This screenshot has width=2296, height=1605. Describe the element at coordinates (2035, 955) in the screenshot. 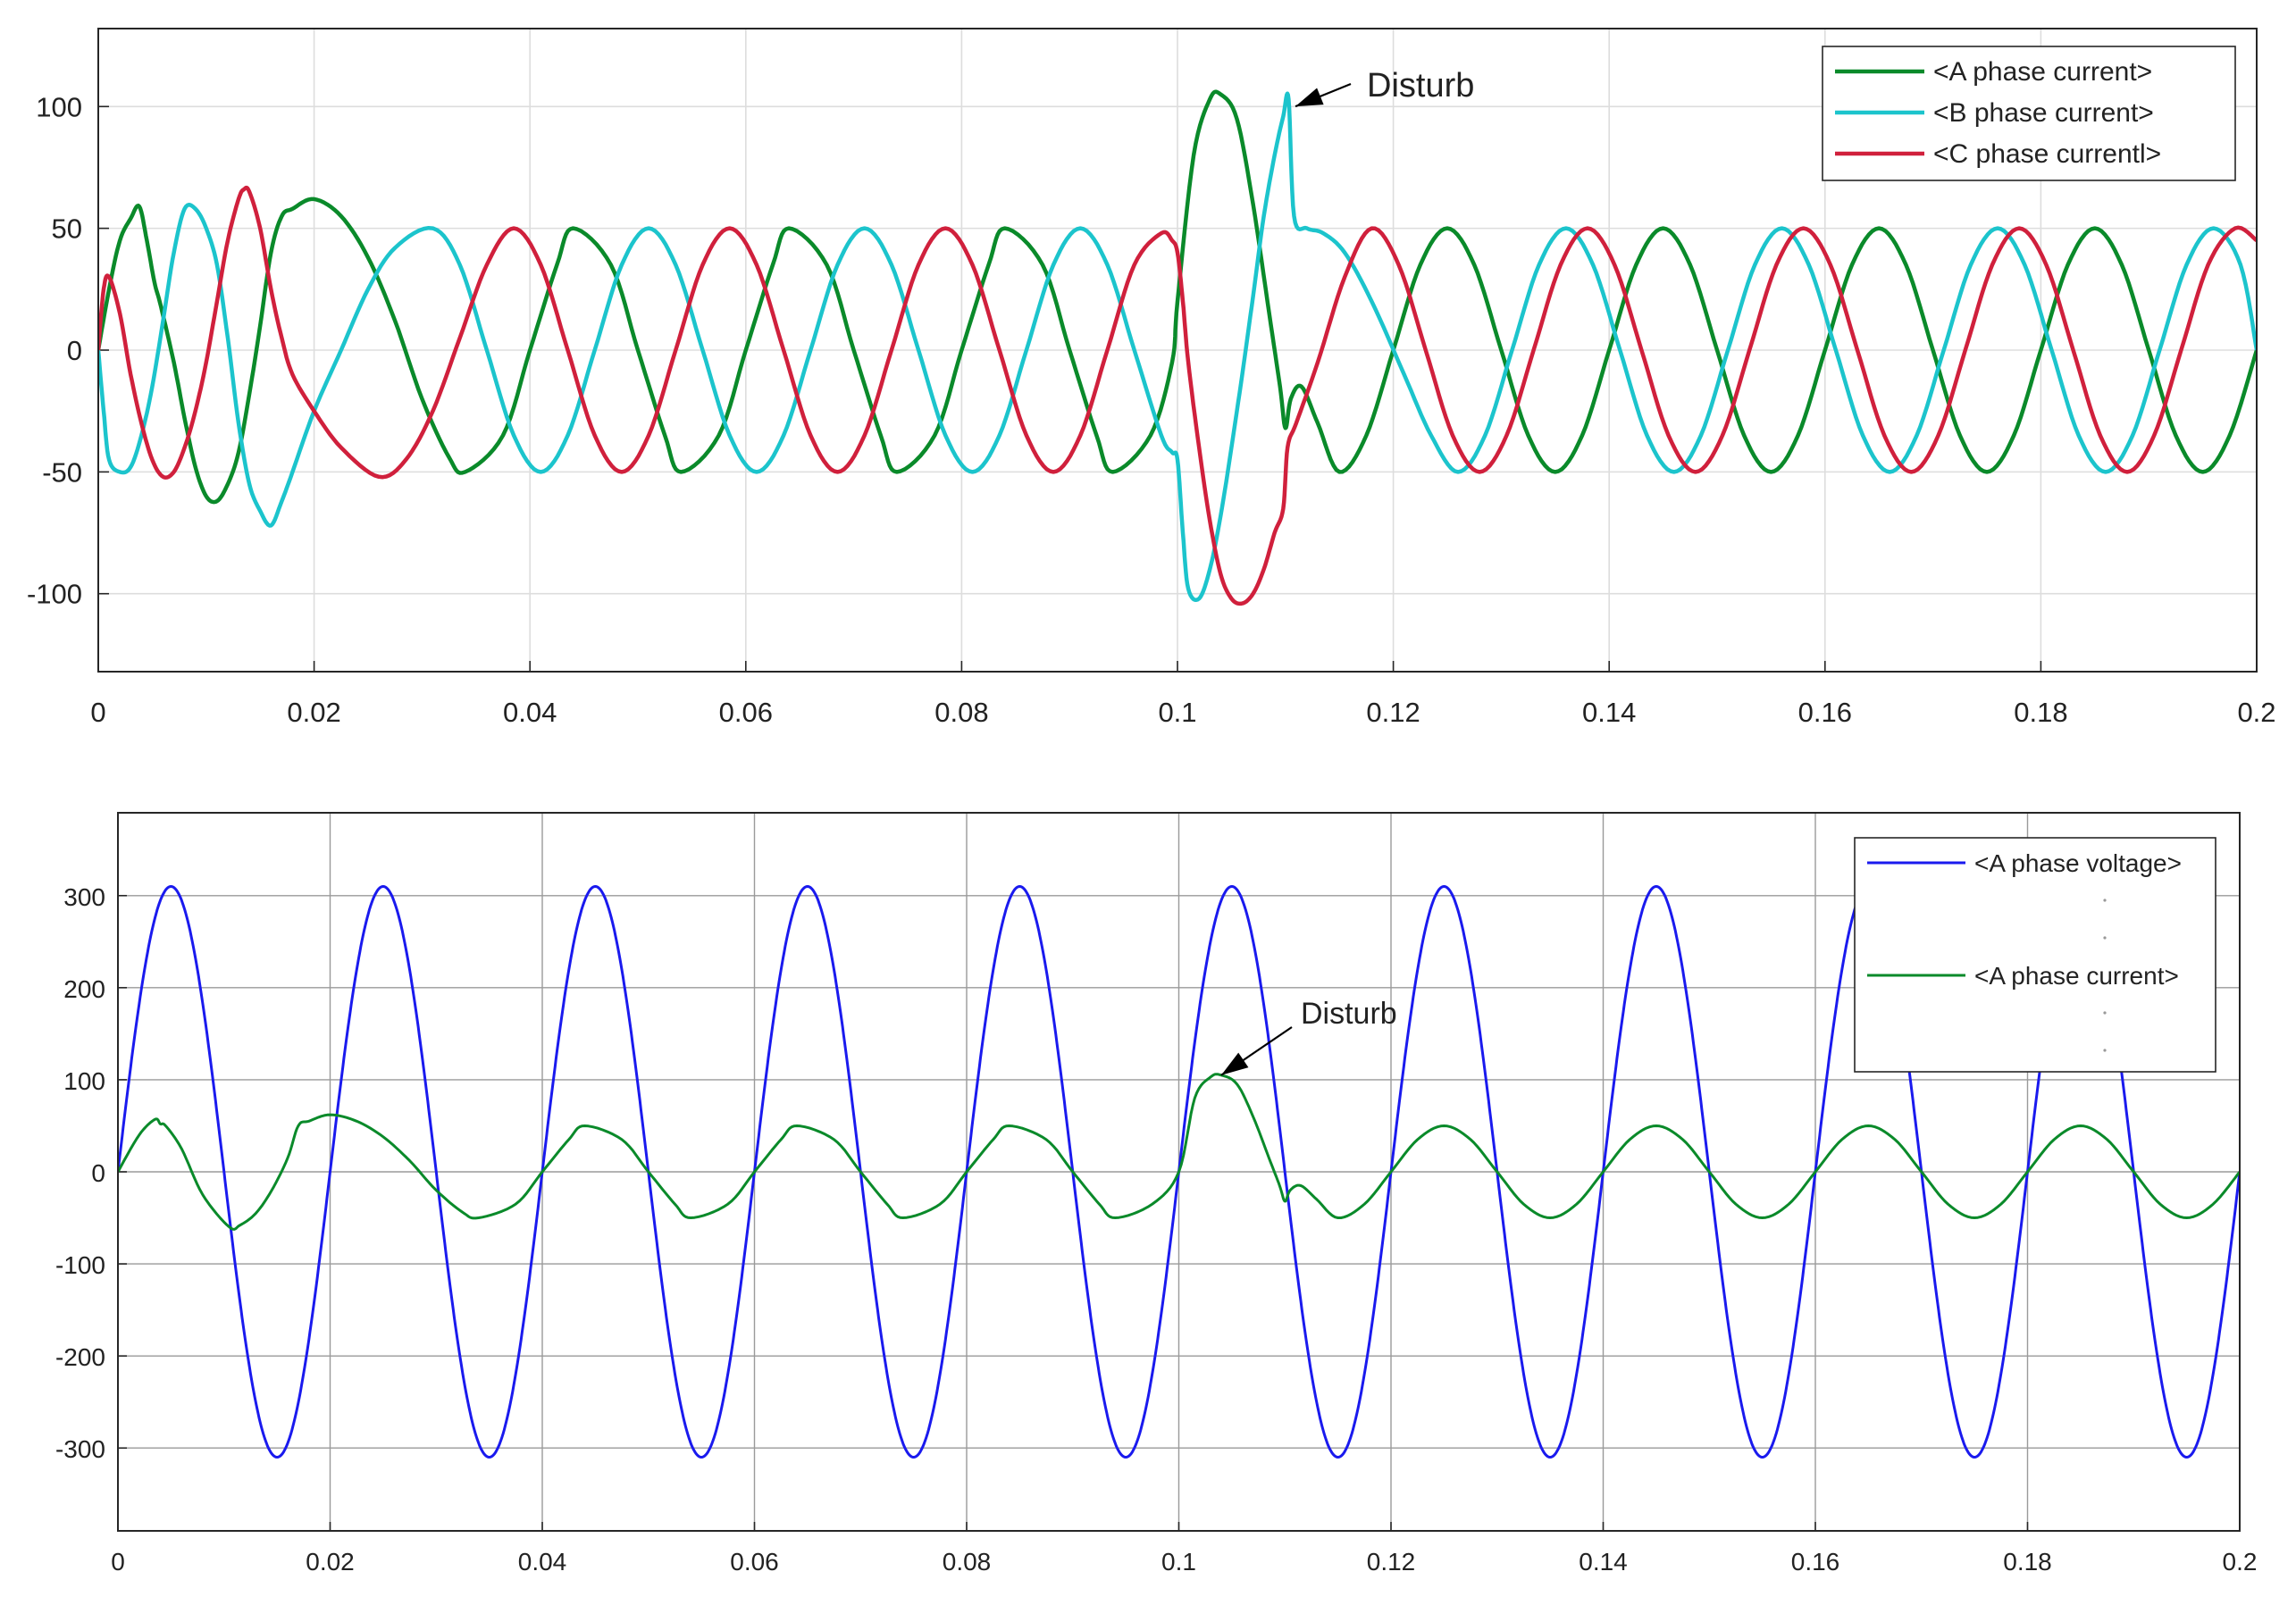

I see `legend-box` at that location.